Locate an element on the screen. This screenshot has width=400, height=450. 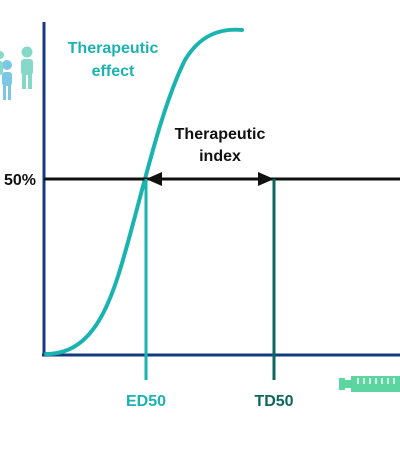
ed50-label: ED50 is located at coordinates (146, 401).